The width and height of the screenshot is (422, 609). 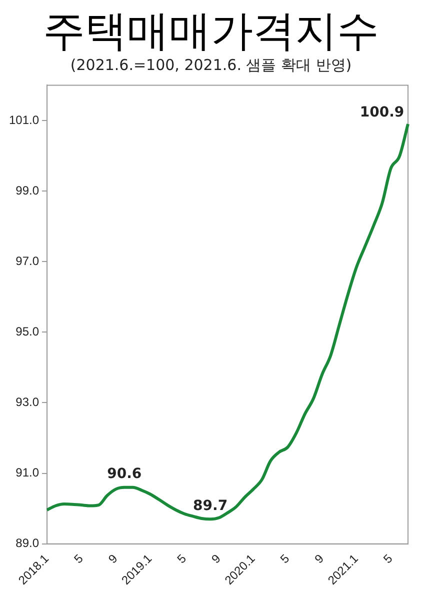 What do you see at coordinates (28, 402) in the screenshot?
I see `y-tick-label: 93.0` at bounding box center [28, 402].